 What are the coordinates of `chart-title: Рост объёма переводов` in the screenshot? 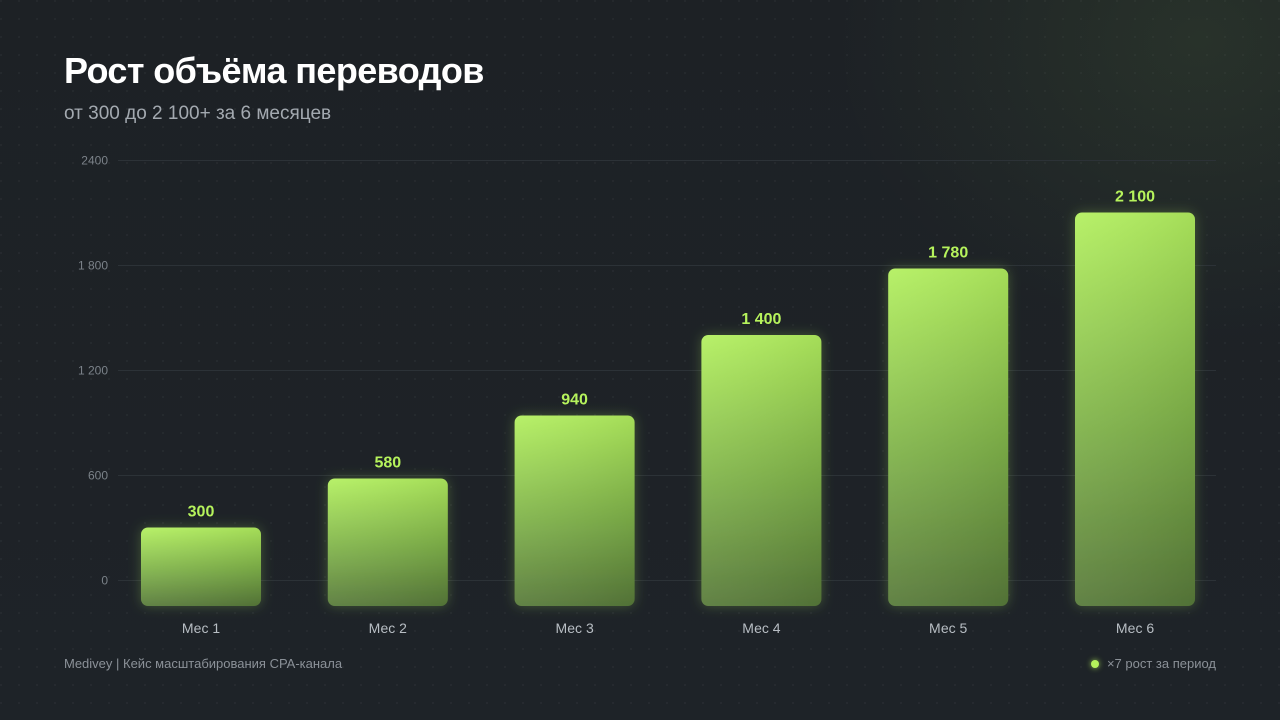 It's located at (274, 70).